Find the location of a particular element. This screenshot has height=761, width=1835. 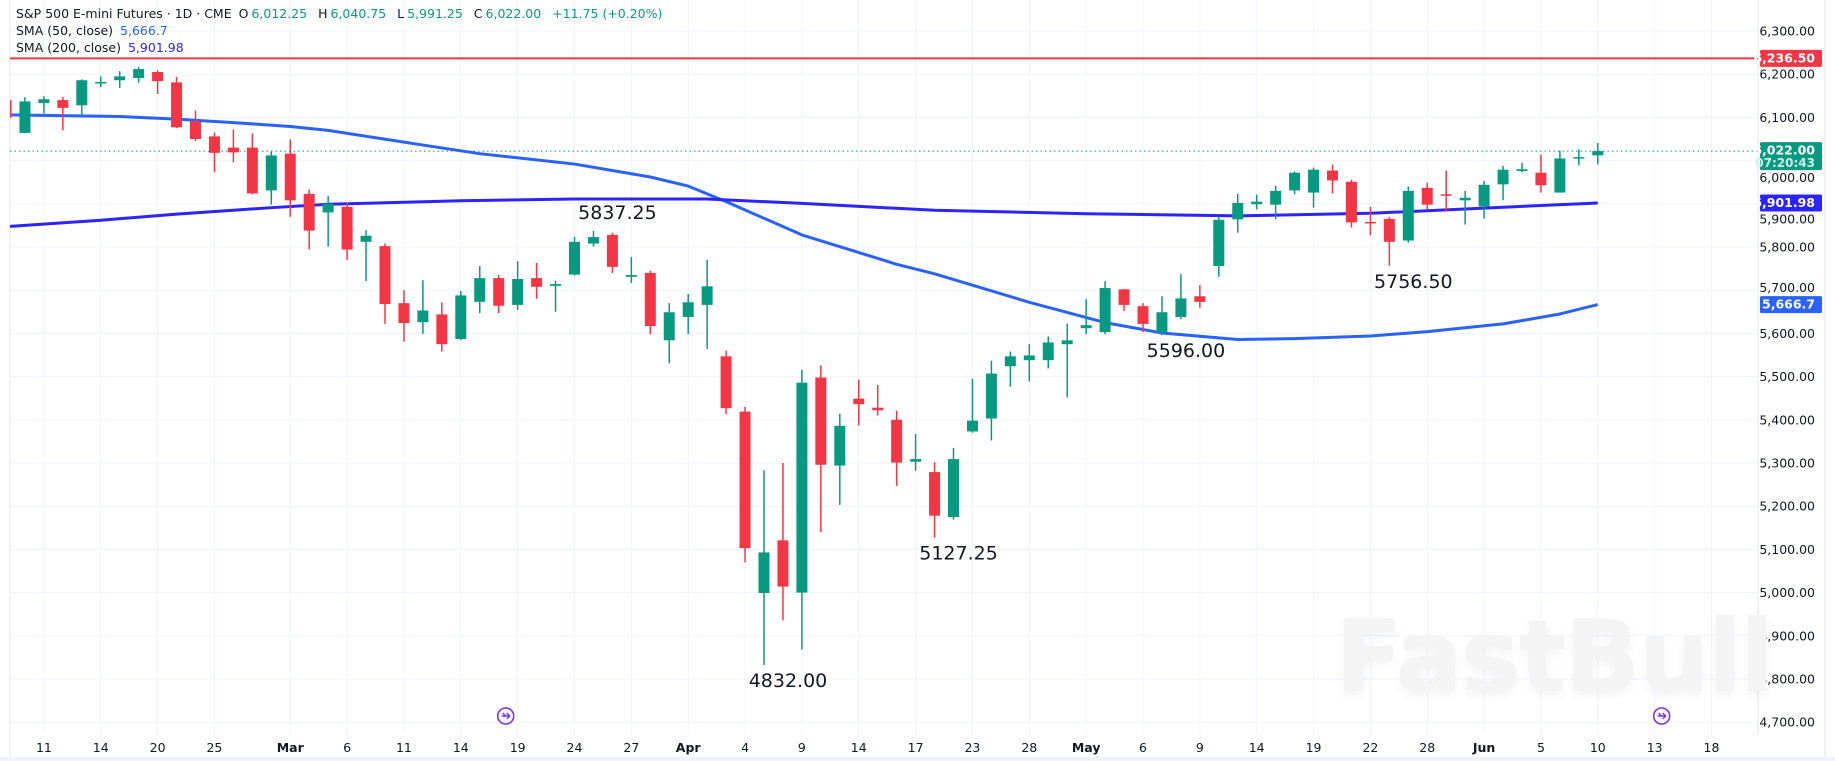

sma50-price-tag: 5,666.7 is located at coordinates (1791, 305).